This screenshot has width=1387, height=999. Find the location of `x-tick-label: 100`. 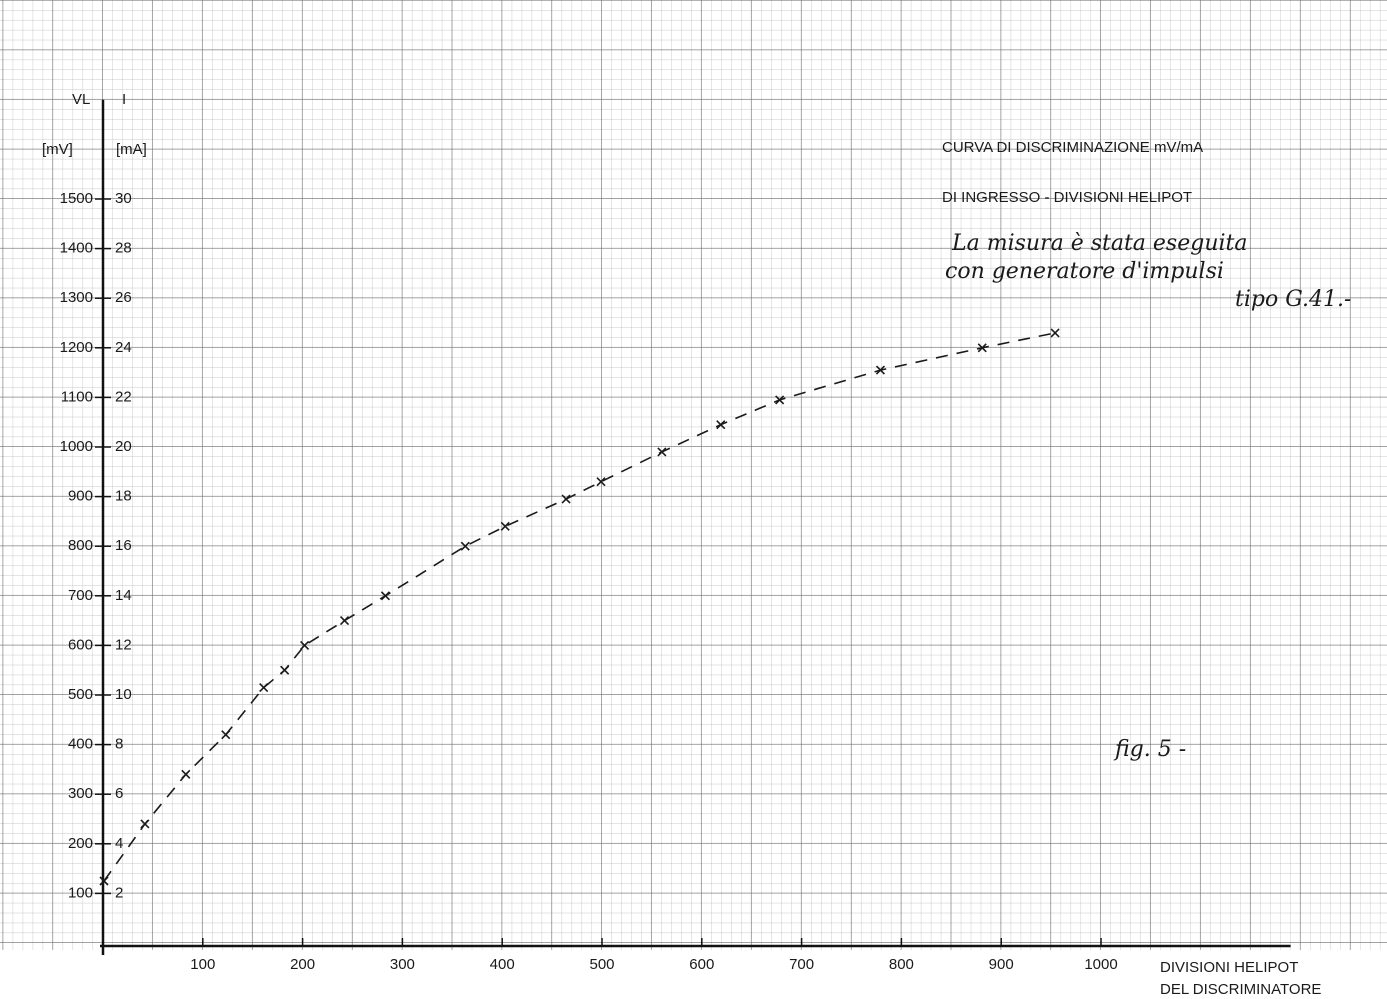

x-tick-label: 100 is located at coordinates (202, 964).